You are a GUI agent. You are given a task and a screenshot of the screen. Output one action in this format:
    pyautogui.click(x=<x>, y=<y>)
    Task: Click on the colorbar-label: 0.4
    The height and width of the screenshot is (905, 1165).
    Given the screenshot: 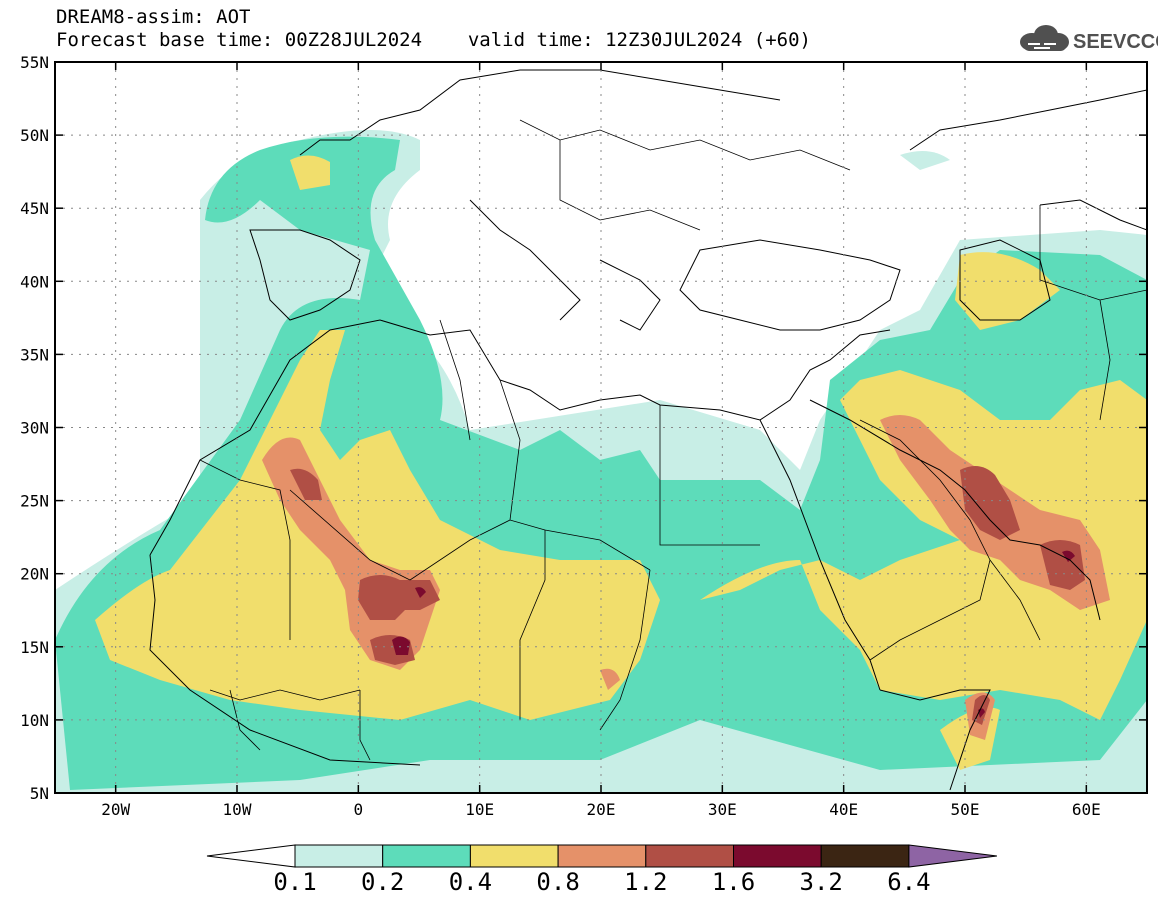 What is the action you would take?
    pyautogui.click(x=470, y=882)
    